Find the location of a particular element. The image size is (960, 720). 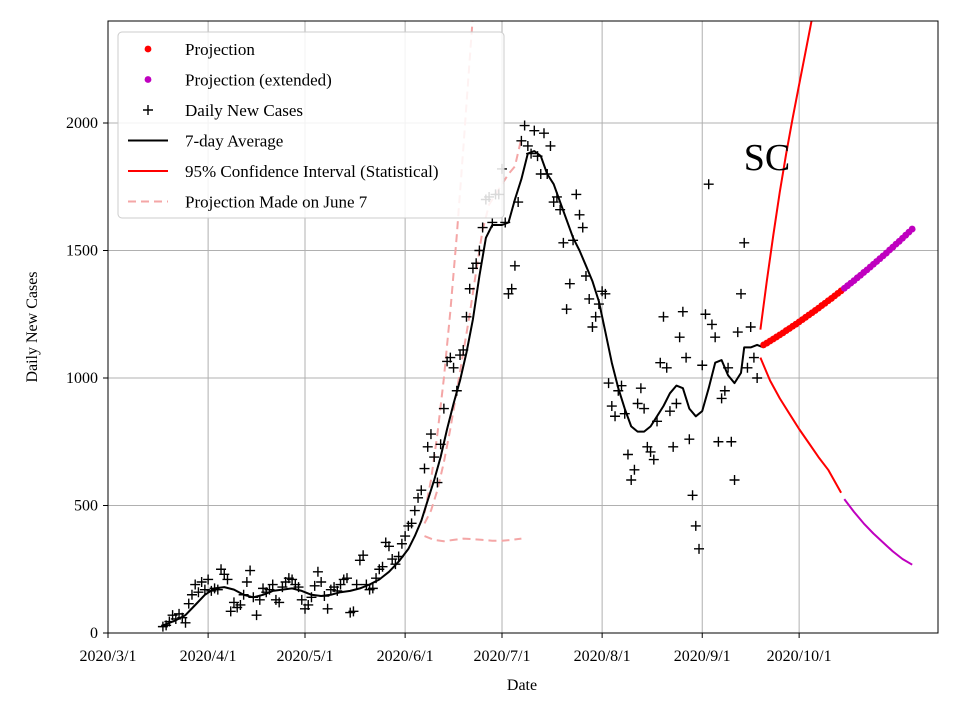

x-tick-label: 2020/6/1 is located at coordinates (405, 656).